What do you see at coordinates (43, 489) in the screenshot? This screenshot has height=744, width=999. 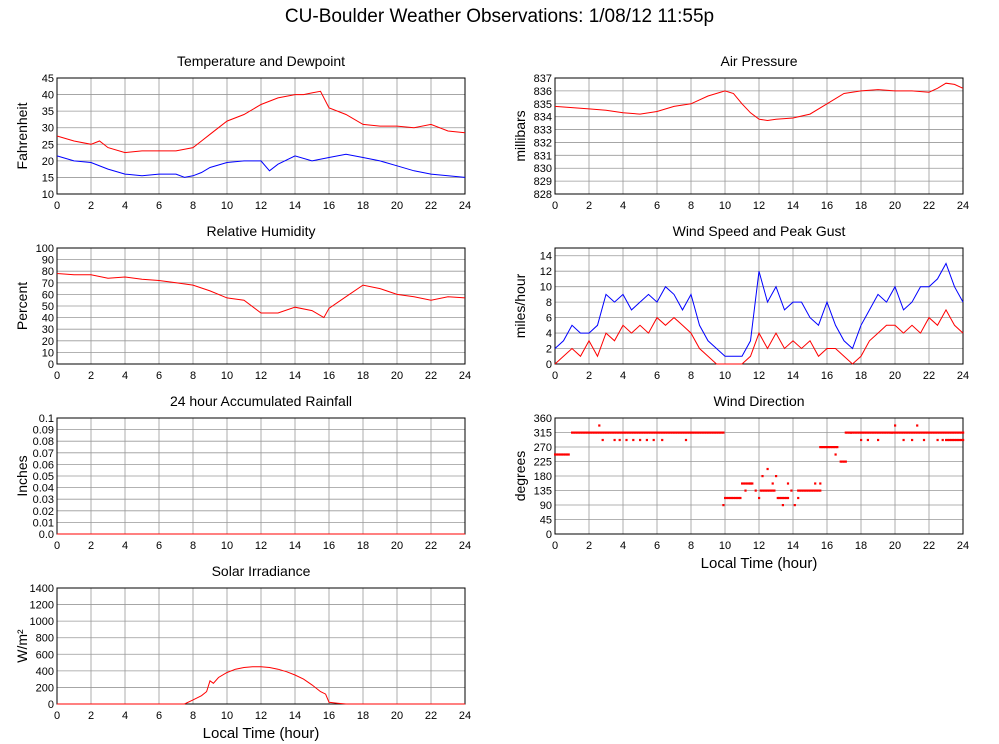 I see `y-tick-label: 0.04` at bounding box center [43, 489].